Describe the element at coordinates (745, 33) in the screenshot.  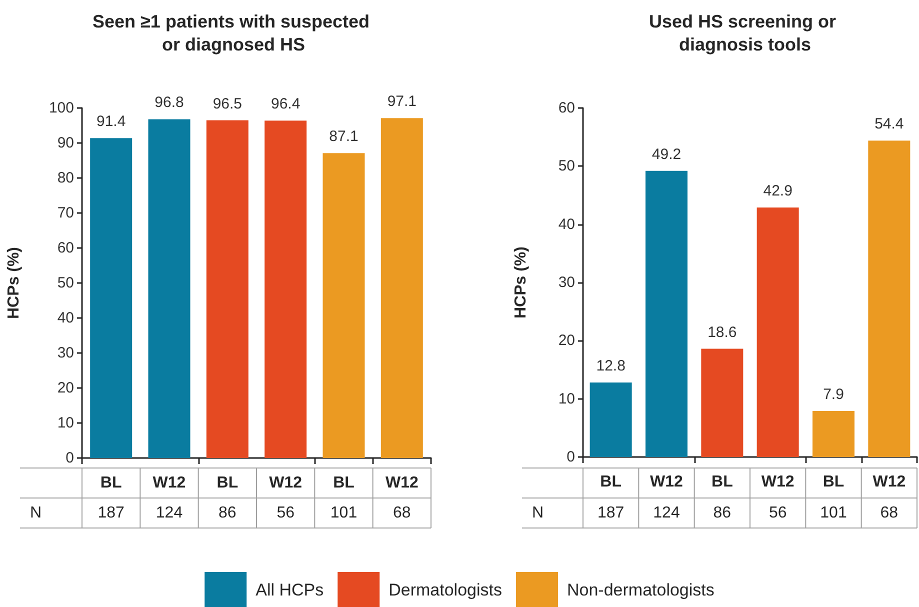
I see `chart-title: Used HS screening or diagnosis tools` at that location.